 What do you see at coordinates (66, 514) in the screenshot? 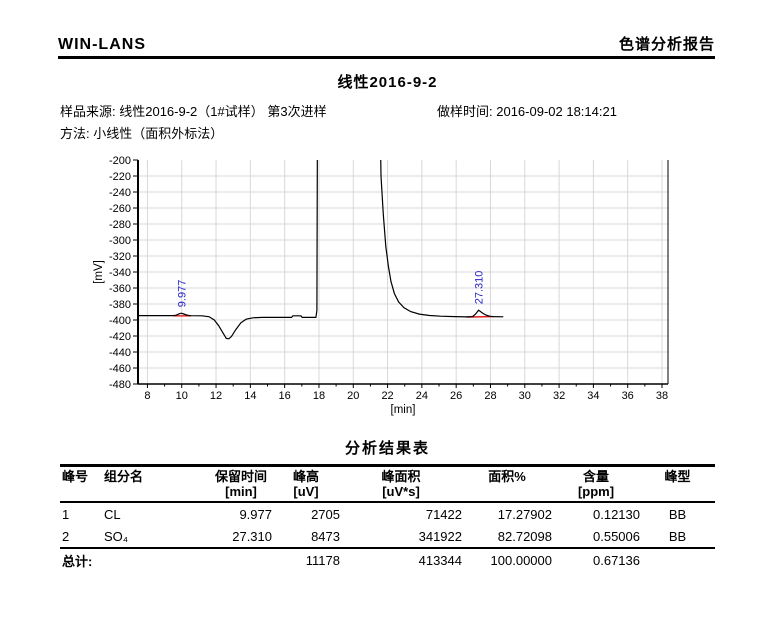
I see `table-cell: 1` at bounding box center [66, 514].